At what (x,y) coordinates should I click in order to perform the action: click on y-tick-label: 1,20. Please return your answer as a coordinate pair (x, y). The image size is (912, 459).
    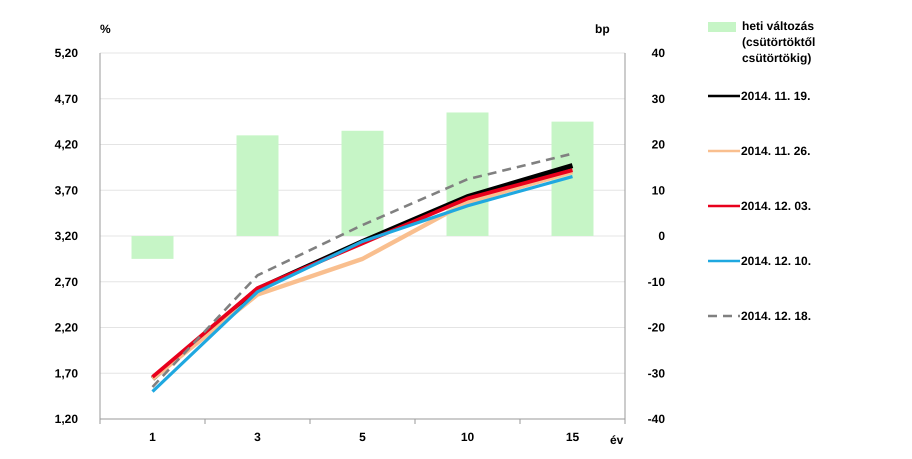
    Looking at the image, I should click on (66, 419).